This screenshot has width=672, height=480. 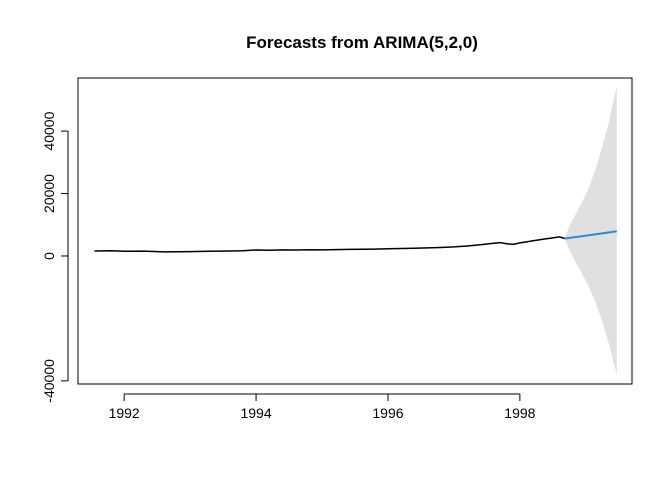 What do you see at coordinates (49, 130) in the screenshot?
I see `y-tick-label: 40000` at bounding box center [49, 130].